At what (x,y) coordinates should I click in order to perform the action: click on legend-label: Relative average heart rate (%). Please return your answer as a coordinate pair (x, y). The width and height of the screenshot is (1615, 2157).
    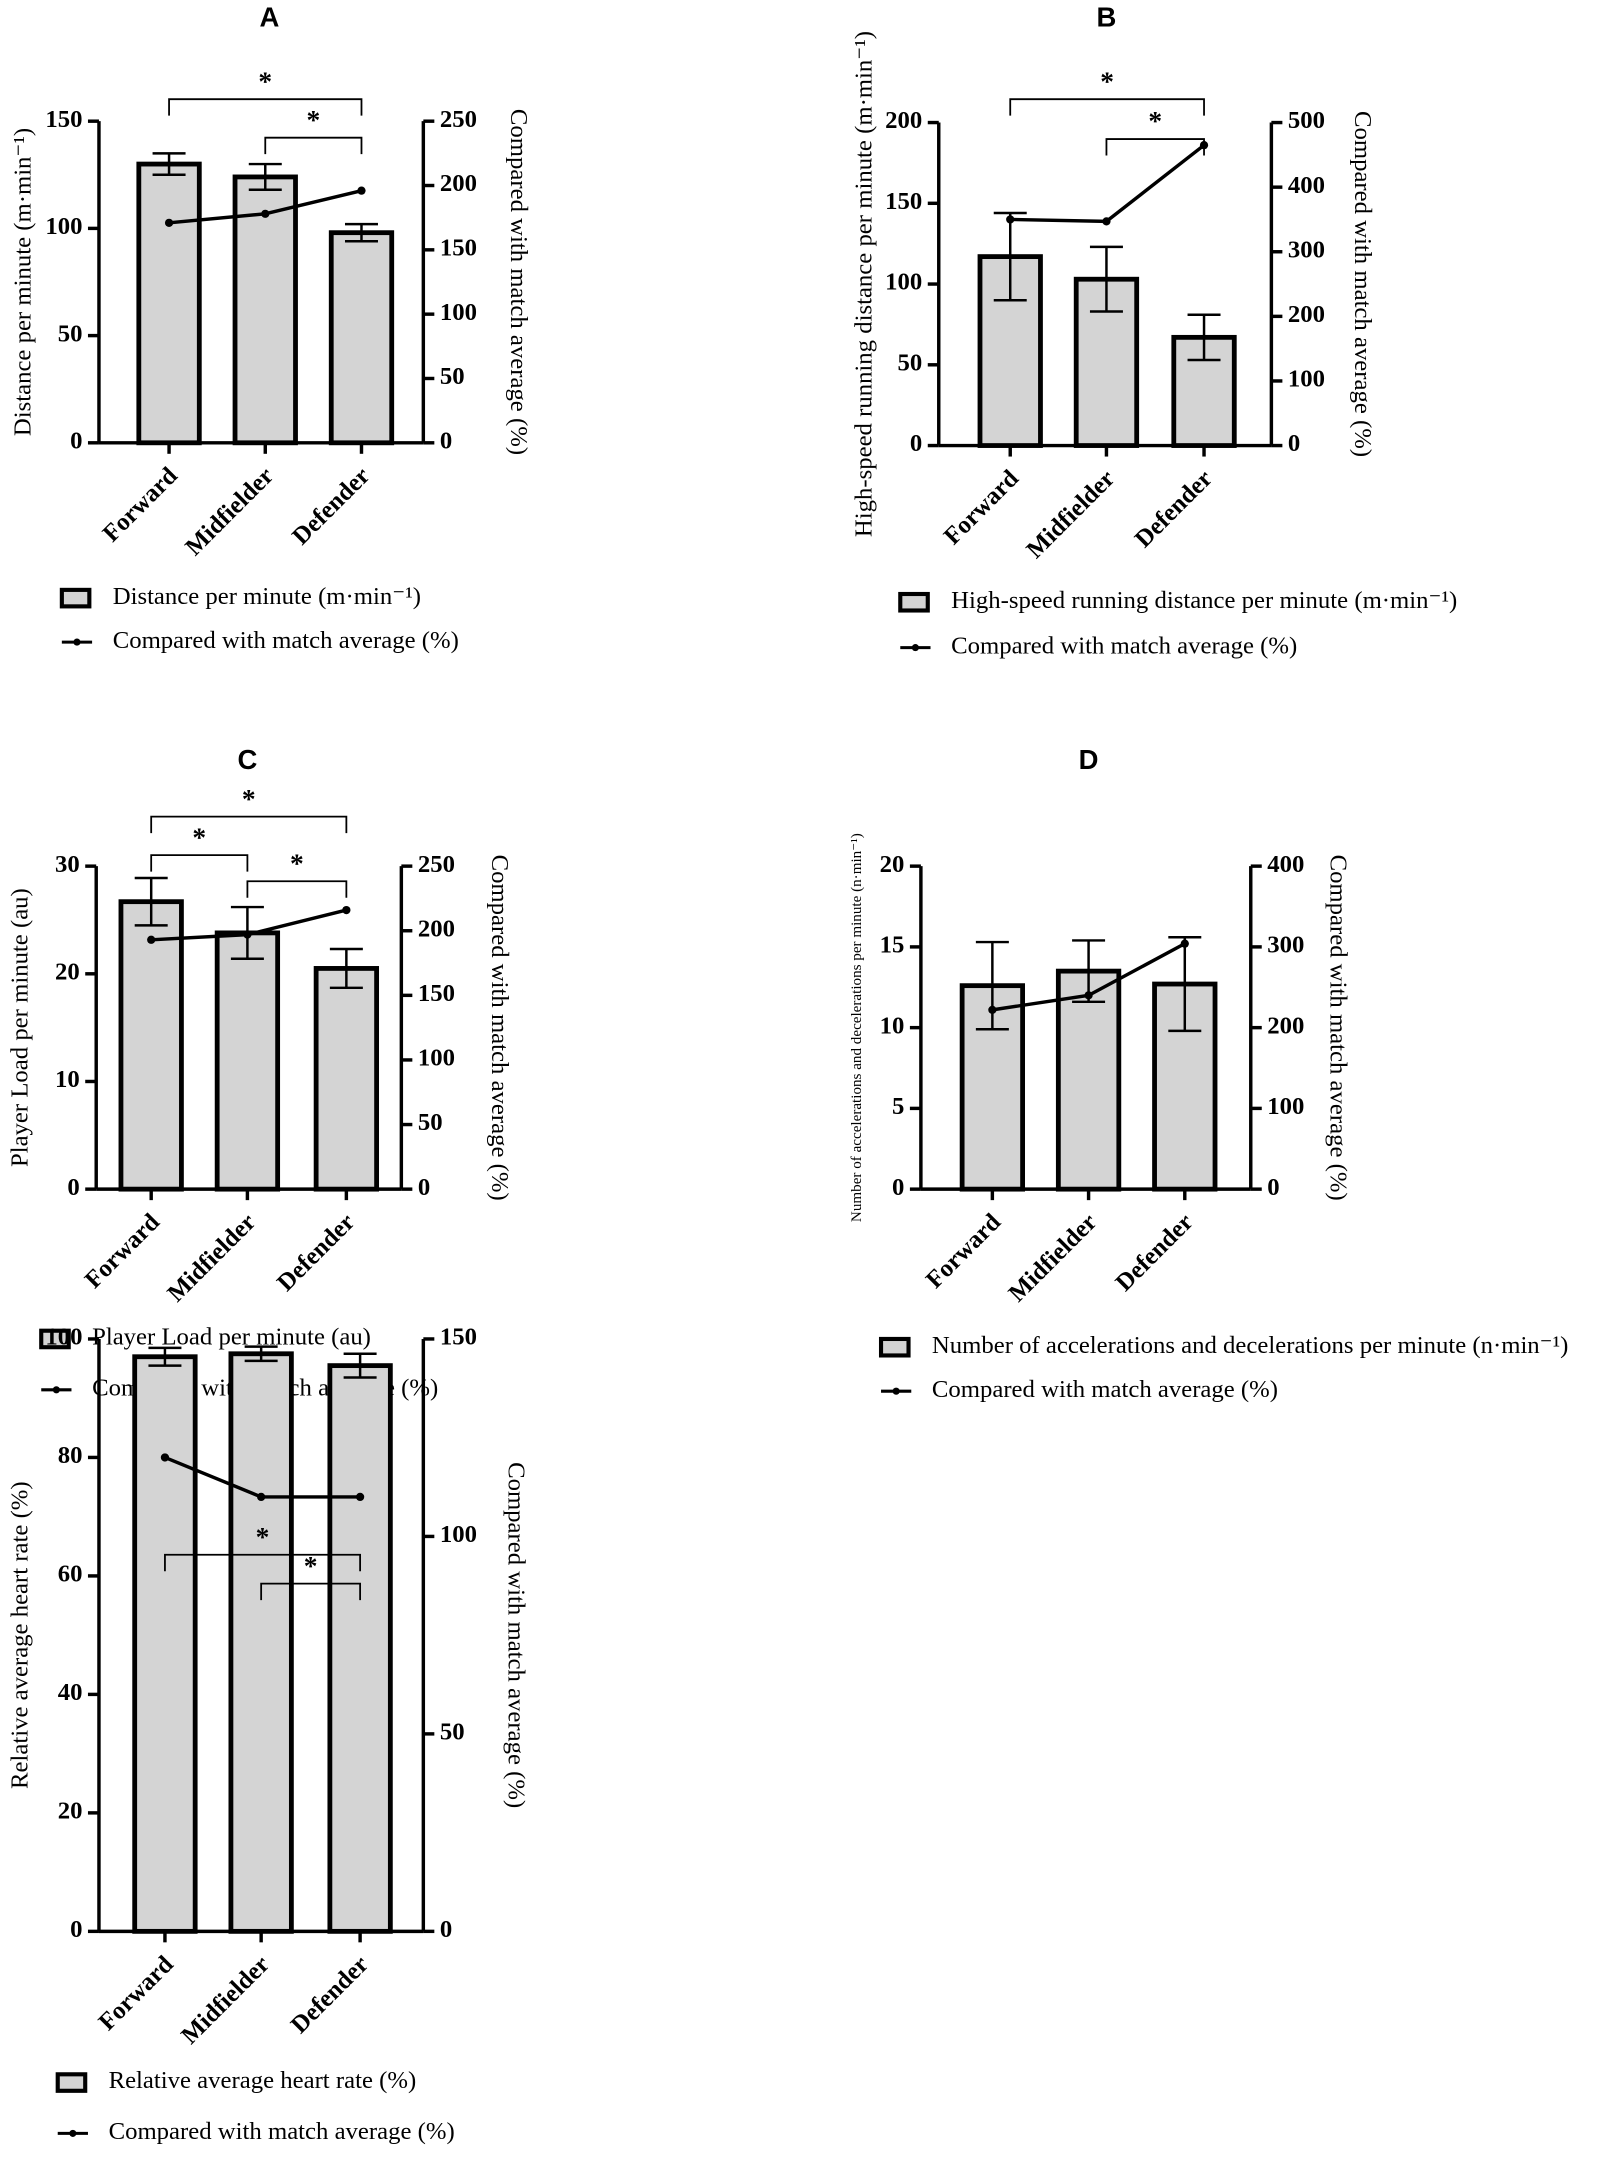
    Looking at the image, I should click on (263, 2080).